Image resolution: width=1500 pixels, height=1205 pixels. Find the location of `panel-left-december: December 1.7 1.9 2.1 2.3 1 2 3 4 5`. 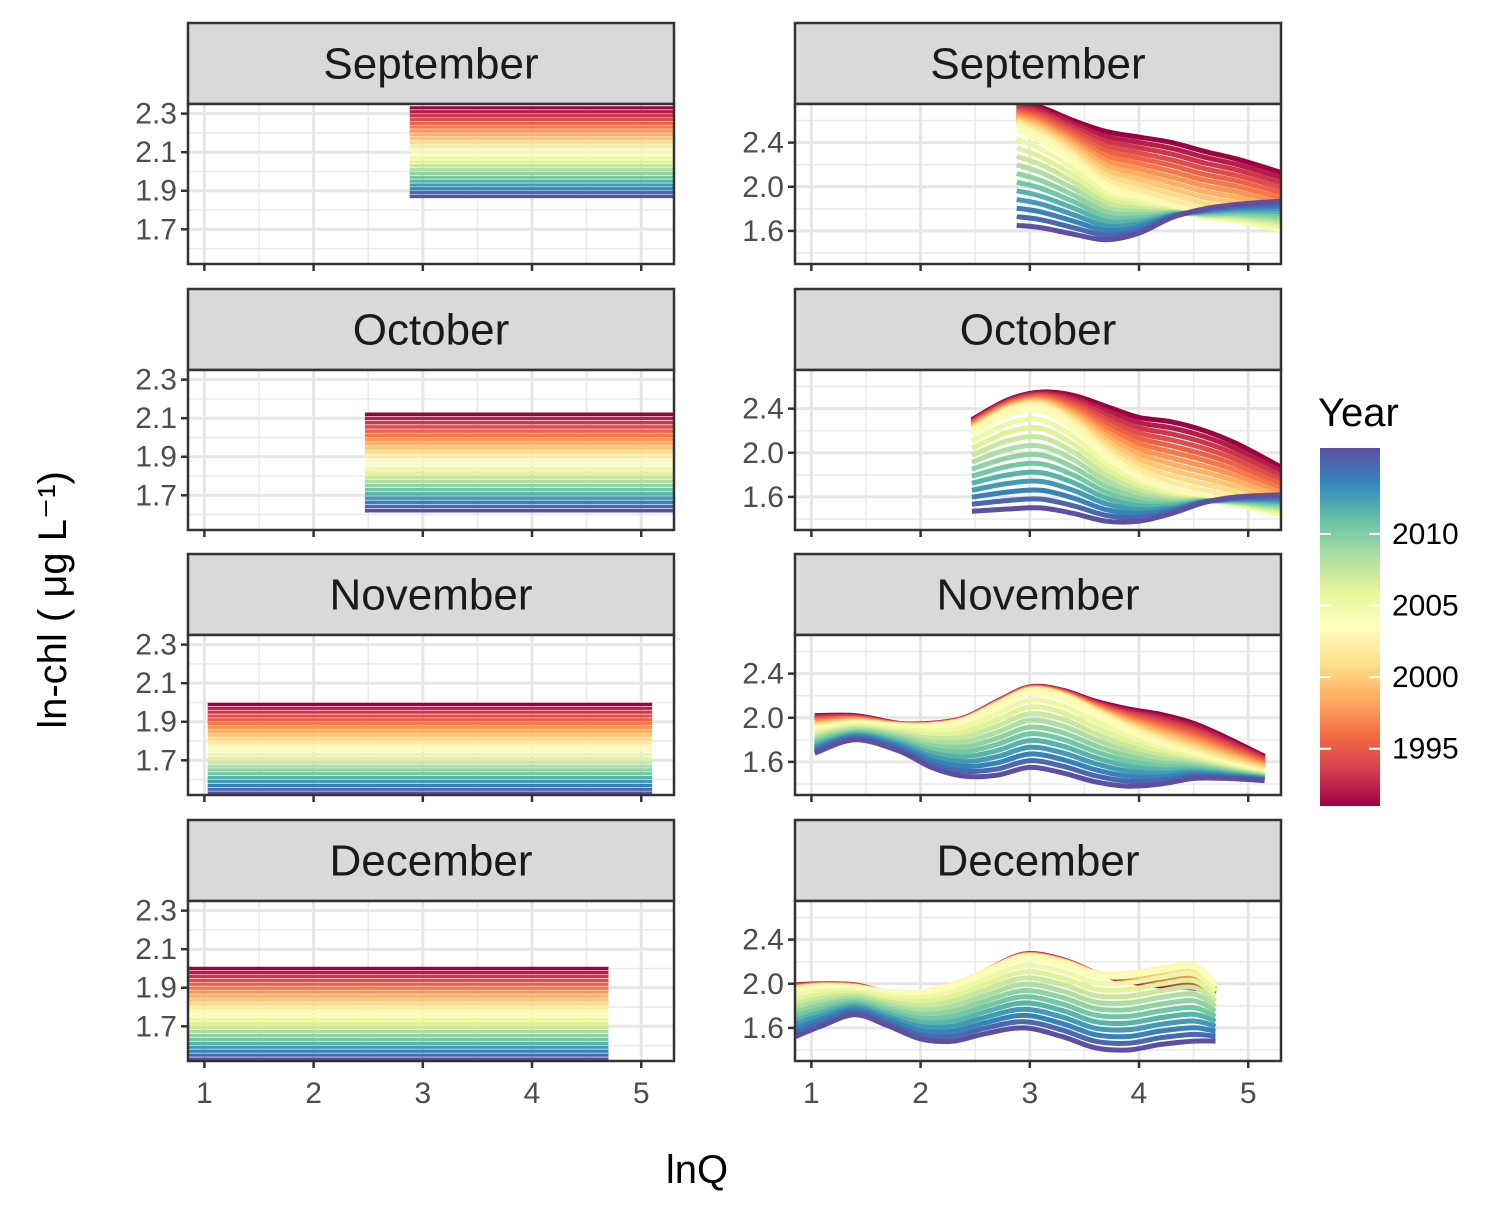

panel-left-december: December 1.7 1.9 2.1 2.3 1 2 3 4 5 is located at coordinates (405, 964).